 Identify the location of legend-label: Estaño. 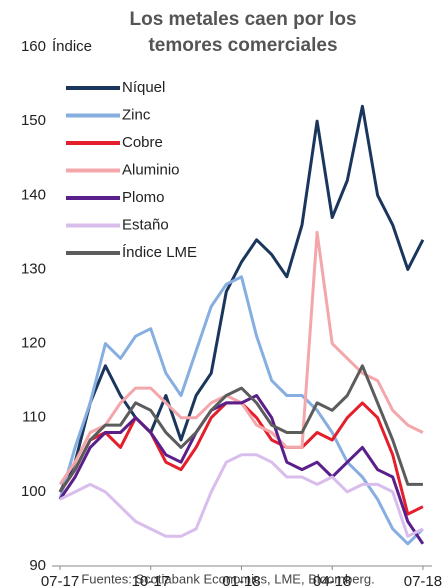
(145, 224).